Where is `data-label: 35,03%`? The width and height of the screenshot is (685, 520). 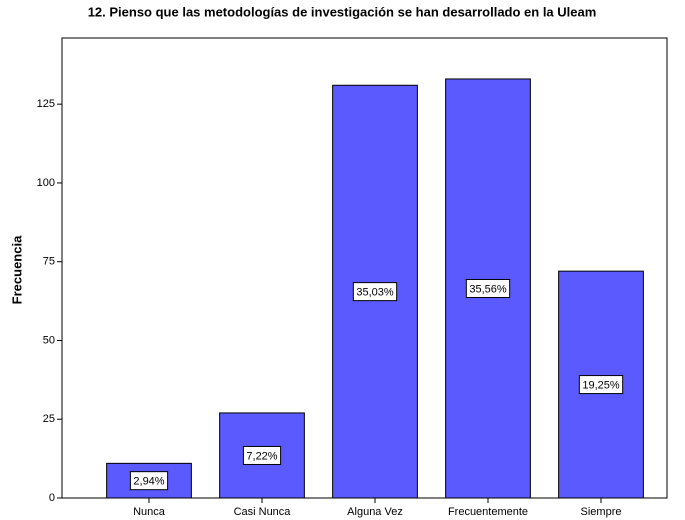 data-label: 35,03% is located at coordinates (375, 293).